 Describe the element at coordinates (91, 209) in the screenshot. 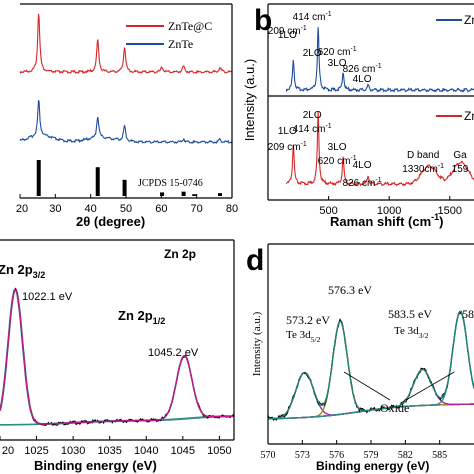

I see `xrd-x-tick-label: 40` at that location.